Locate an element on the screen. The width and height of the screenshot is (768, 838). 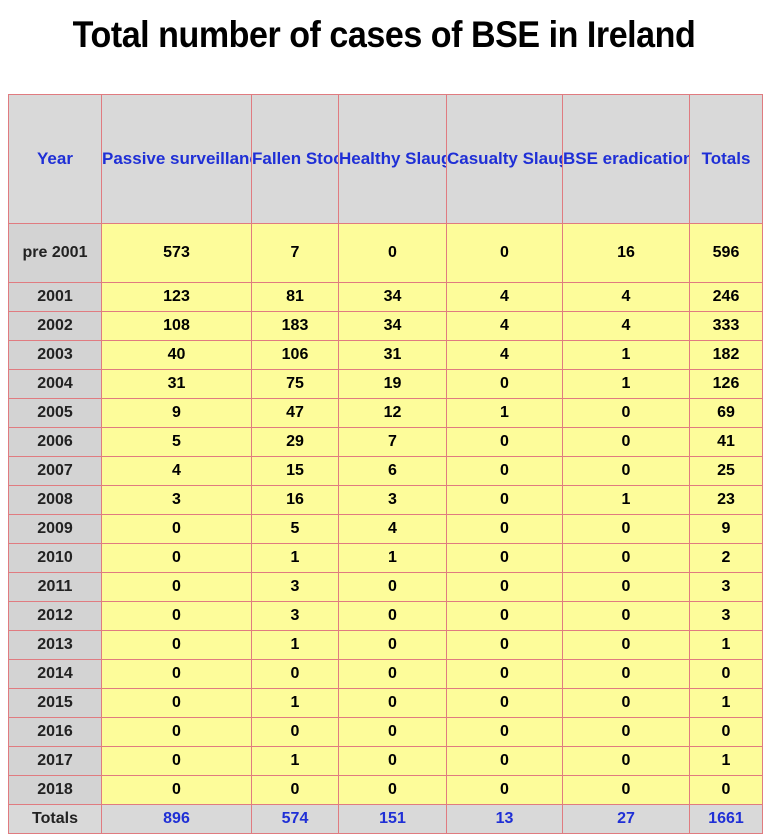
year-cell: 2018 is located at coordinates (55, 790).